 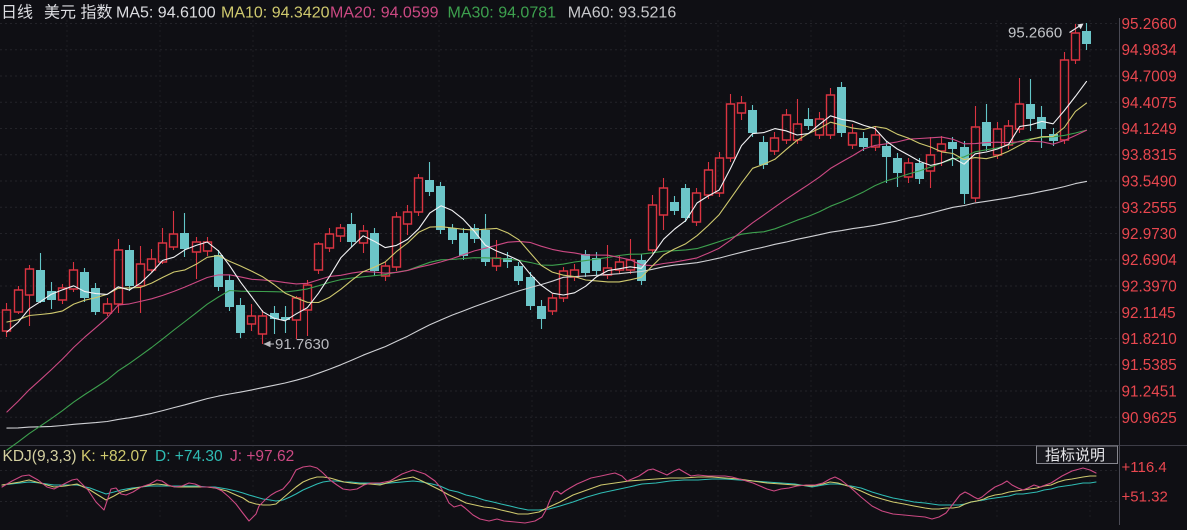 I want to click on svg-text: 指标说明, so click(x=1075, y=455).